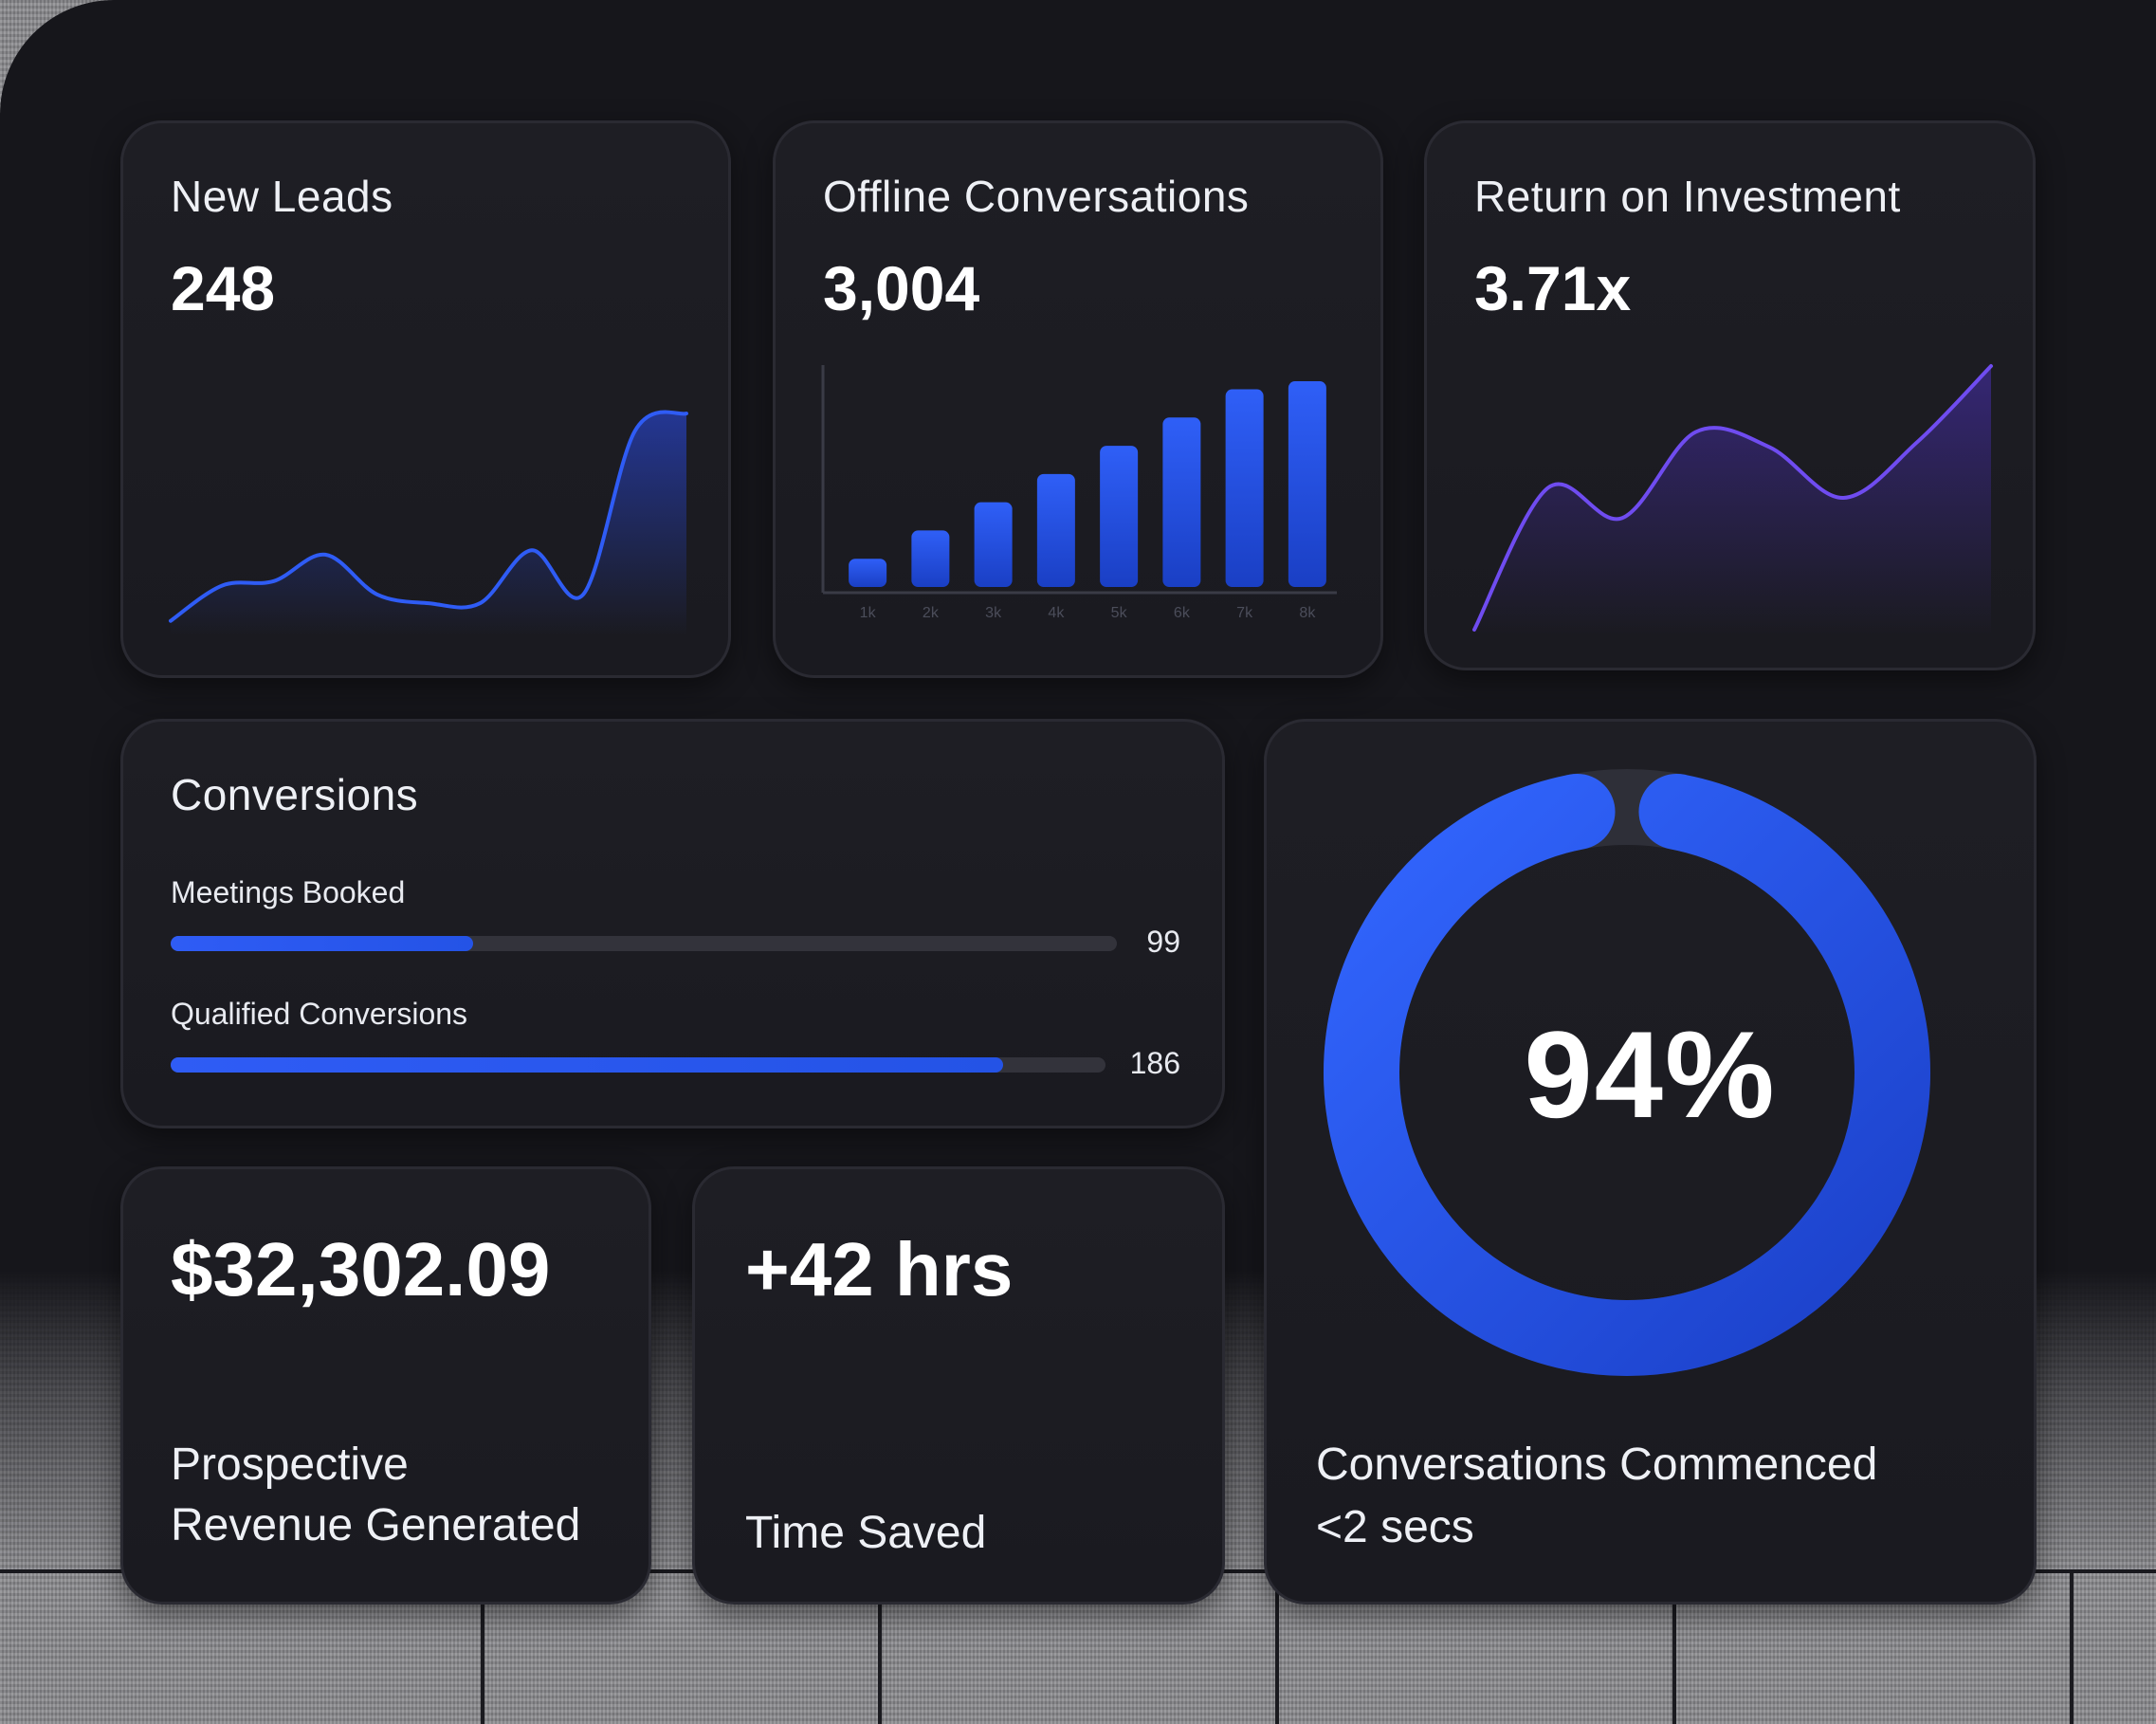  I want to click on meetings-booked-fill, so click(322, 943).